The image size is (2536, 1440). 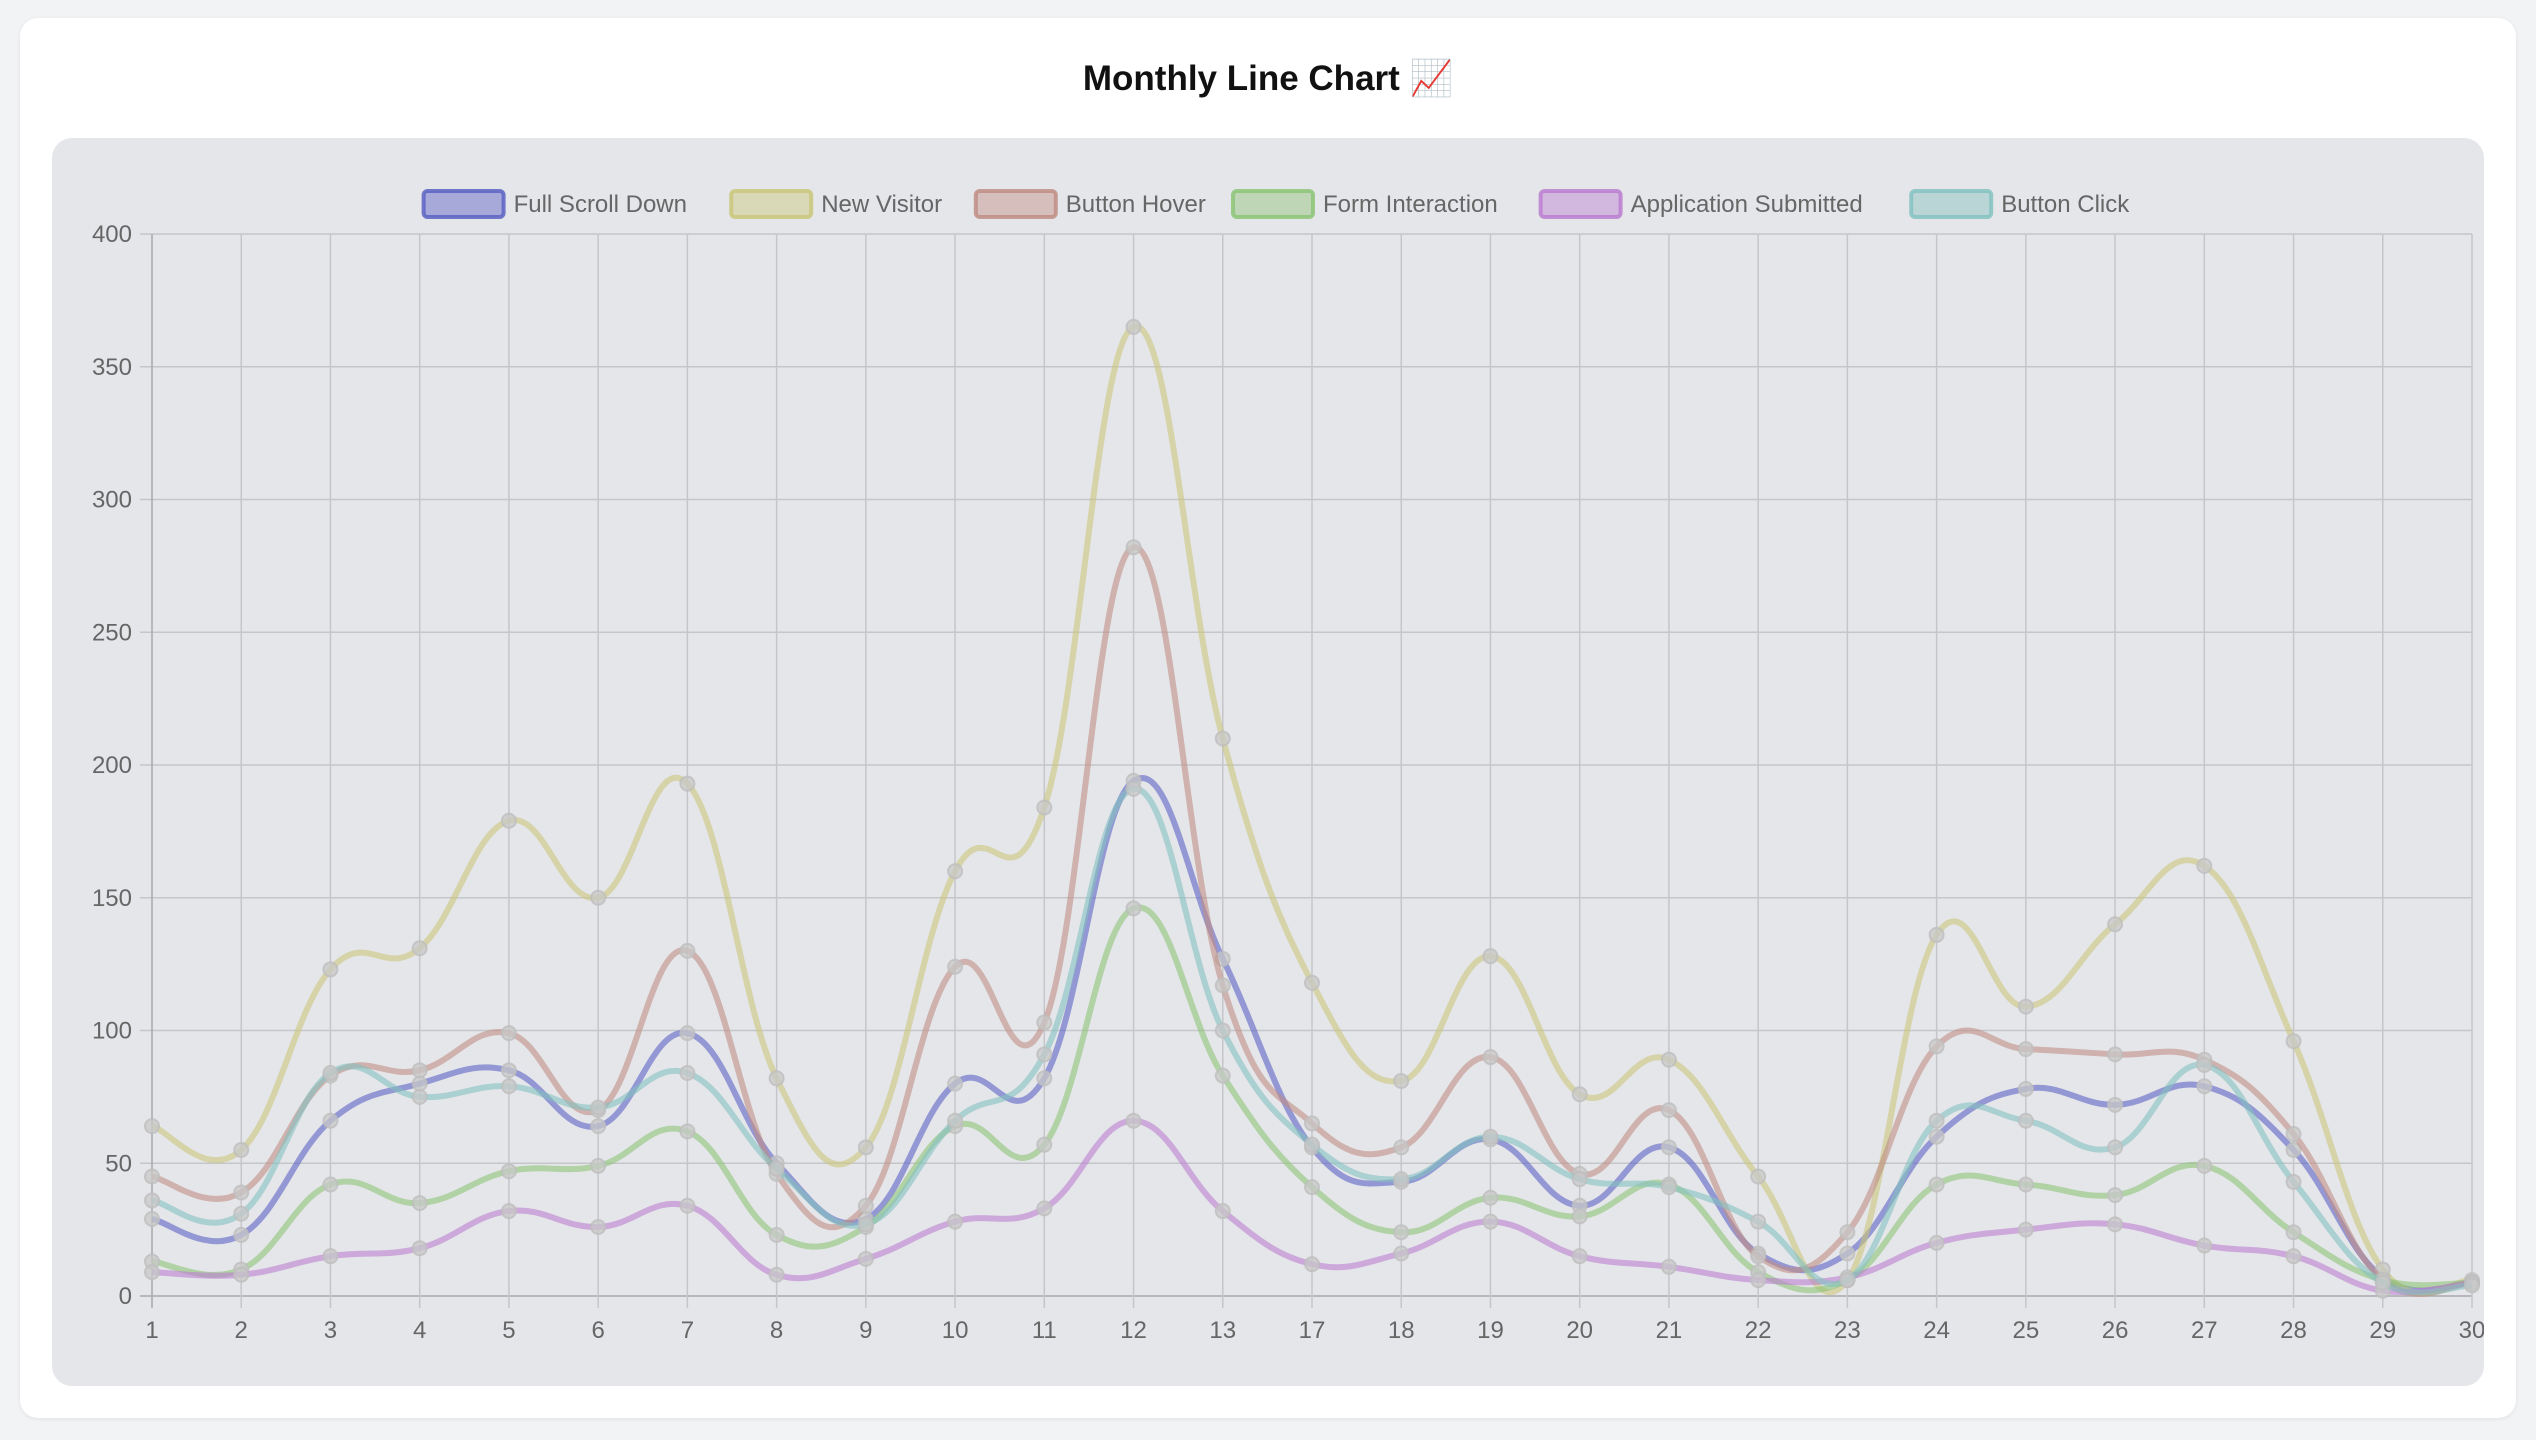 What do you see at coordinates (1758, 1330) in the screenshot?
I see `x-tick-label: 22` at bounding box center [1758, 1330].